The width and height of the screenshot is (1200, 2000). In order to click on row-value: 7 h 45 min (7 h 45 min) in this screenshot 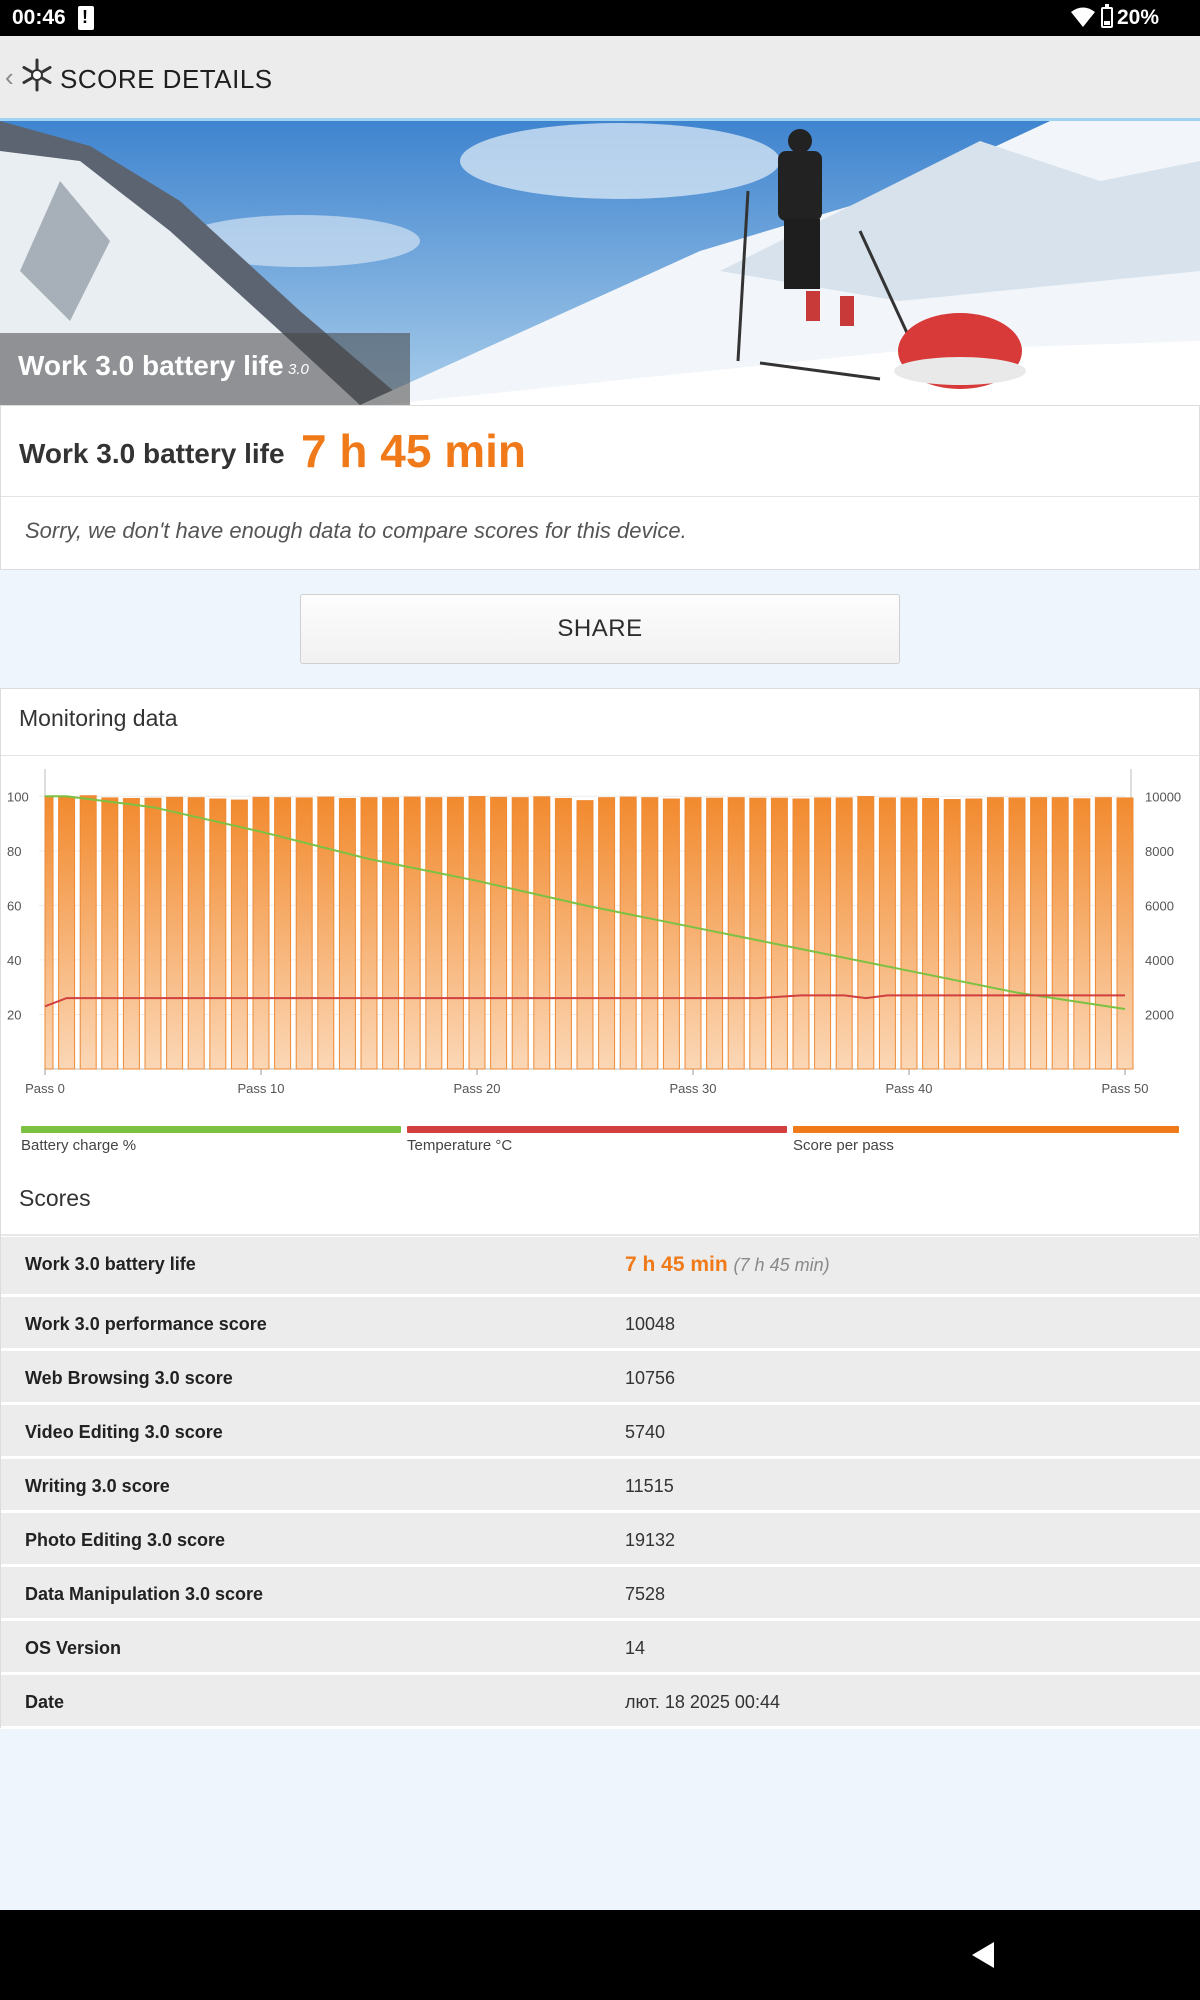, I will do `click(727, 1265)`.